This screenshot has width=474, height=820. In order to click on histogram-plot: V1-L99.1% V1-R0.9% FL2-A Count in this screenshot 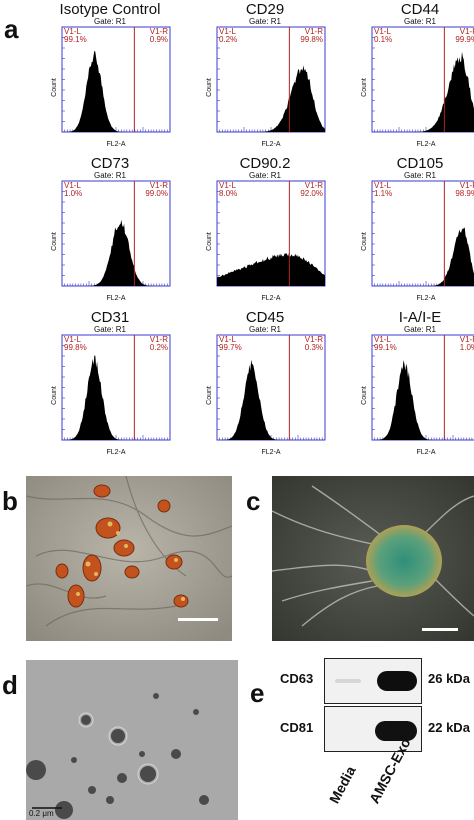, I will do `click(111, 87)`.